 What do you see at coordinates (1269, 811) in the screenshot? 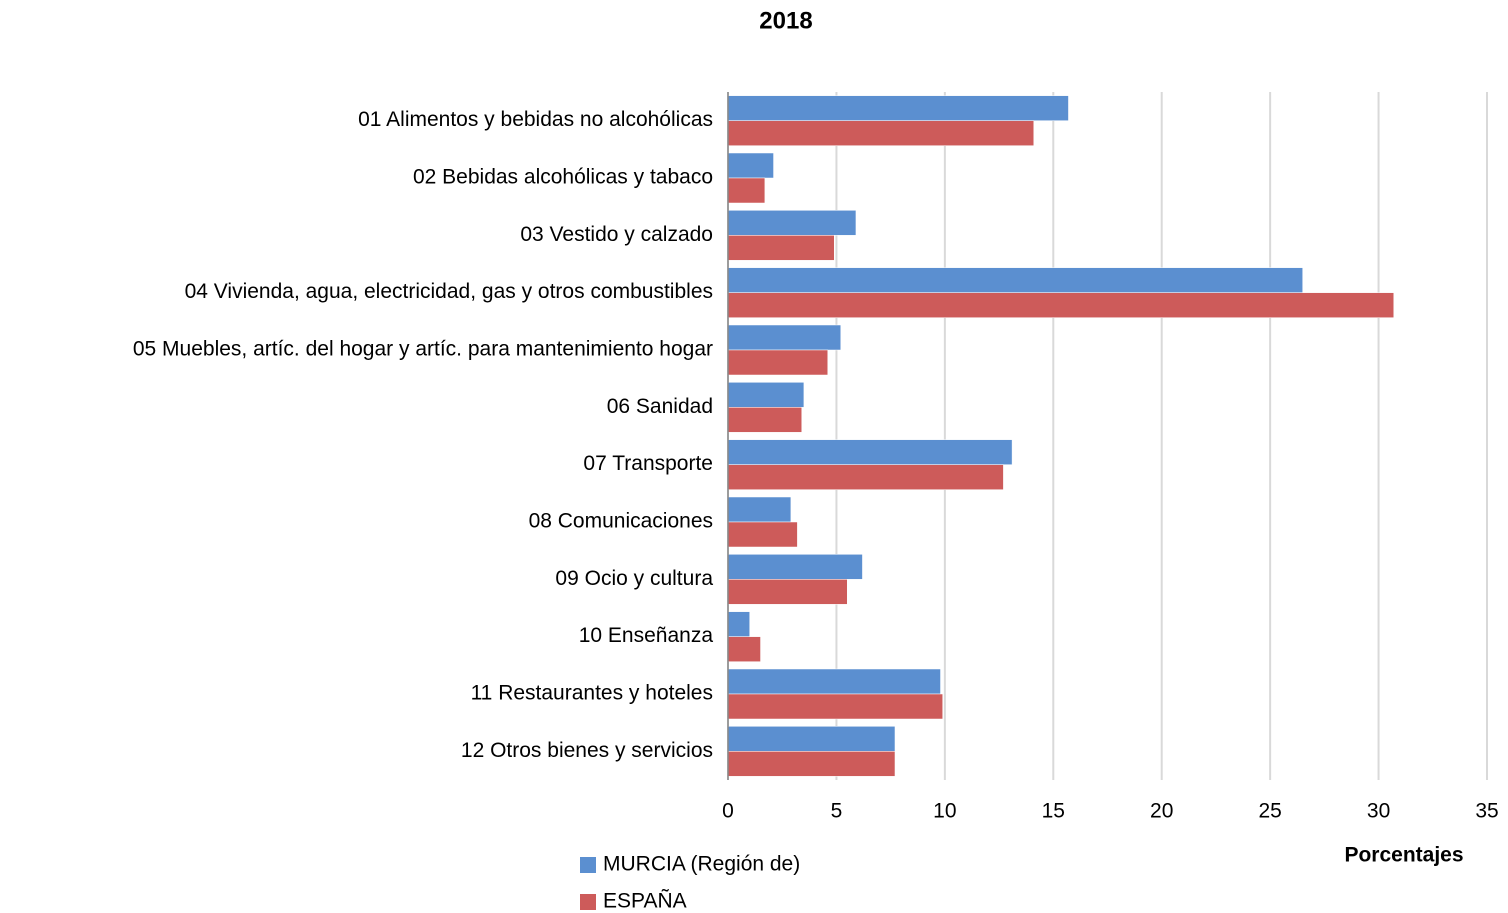
I see `x-tick-label: 25` at bounding box center [1269, 811].